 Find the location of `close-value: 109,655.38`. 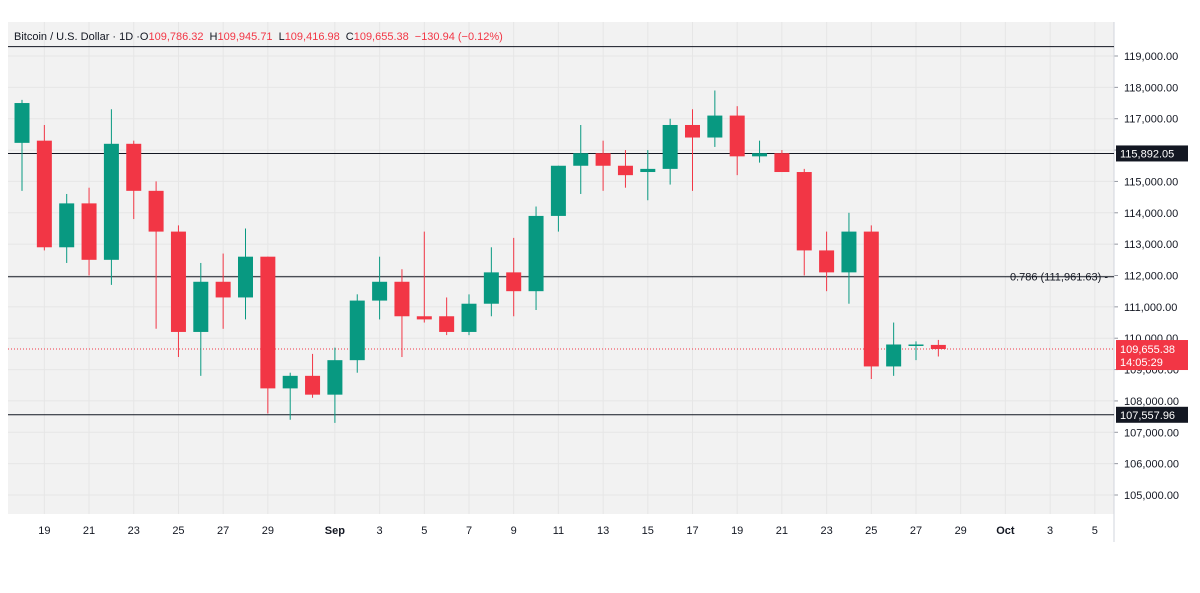

close-value: 109,655.38 is located at coordinates (381, 37).